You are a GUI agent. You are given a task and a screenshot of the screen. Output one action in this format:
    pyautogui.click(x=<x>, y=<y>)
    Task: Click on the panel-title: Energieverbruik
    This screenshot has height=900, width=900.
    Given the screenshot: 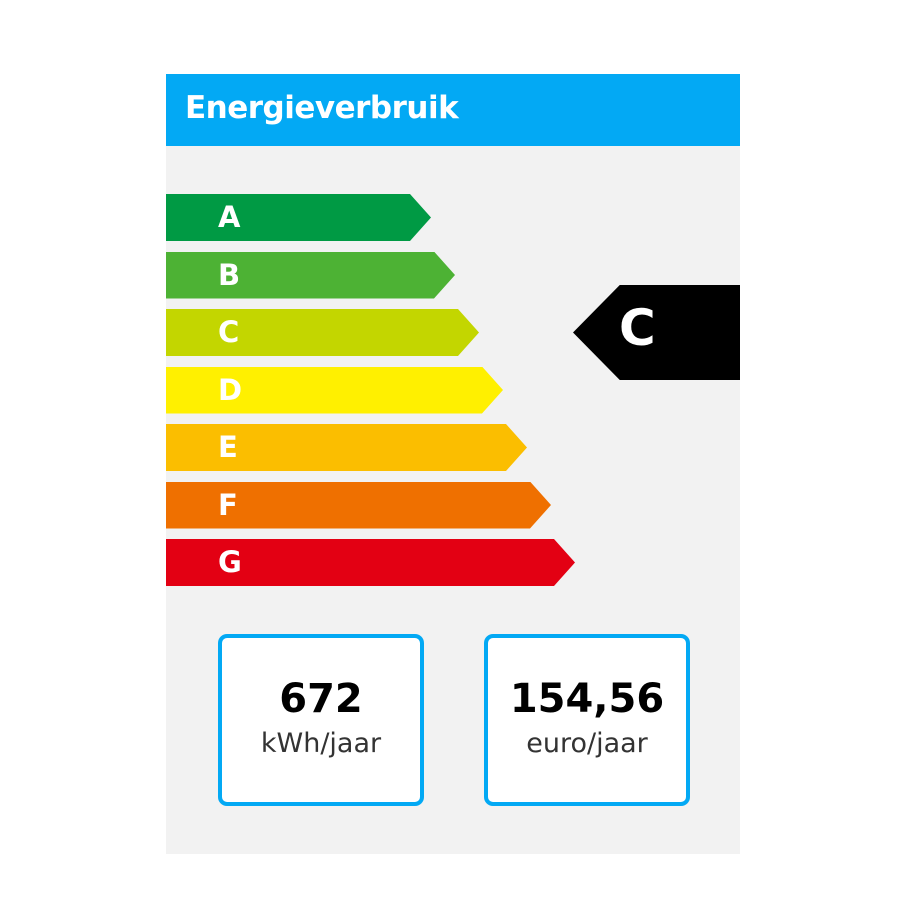 What is the action you would take?
    pyautogui.click(x=322, y=108)
    